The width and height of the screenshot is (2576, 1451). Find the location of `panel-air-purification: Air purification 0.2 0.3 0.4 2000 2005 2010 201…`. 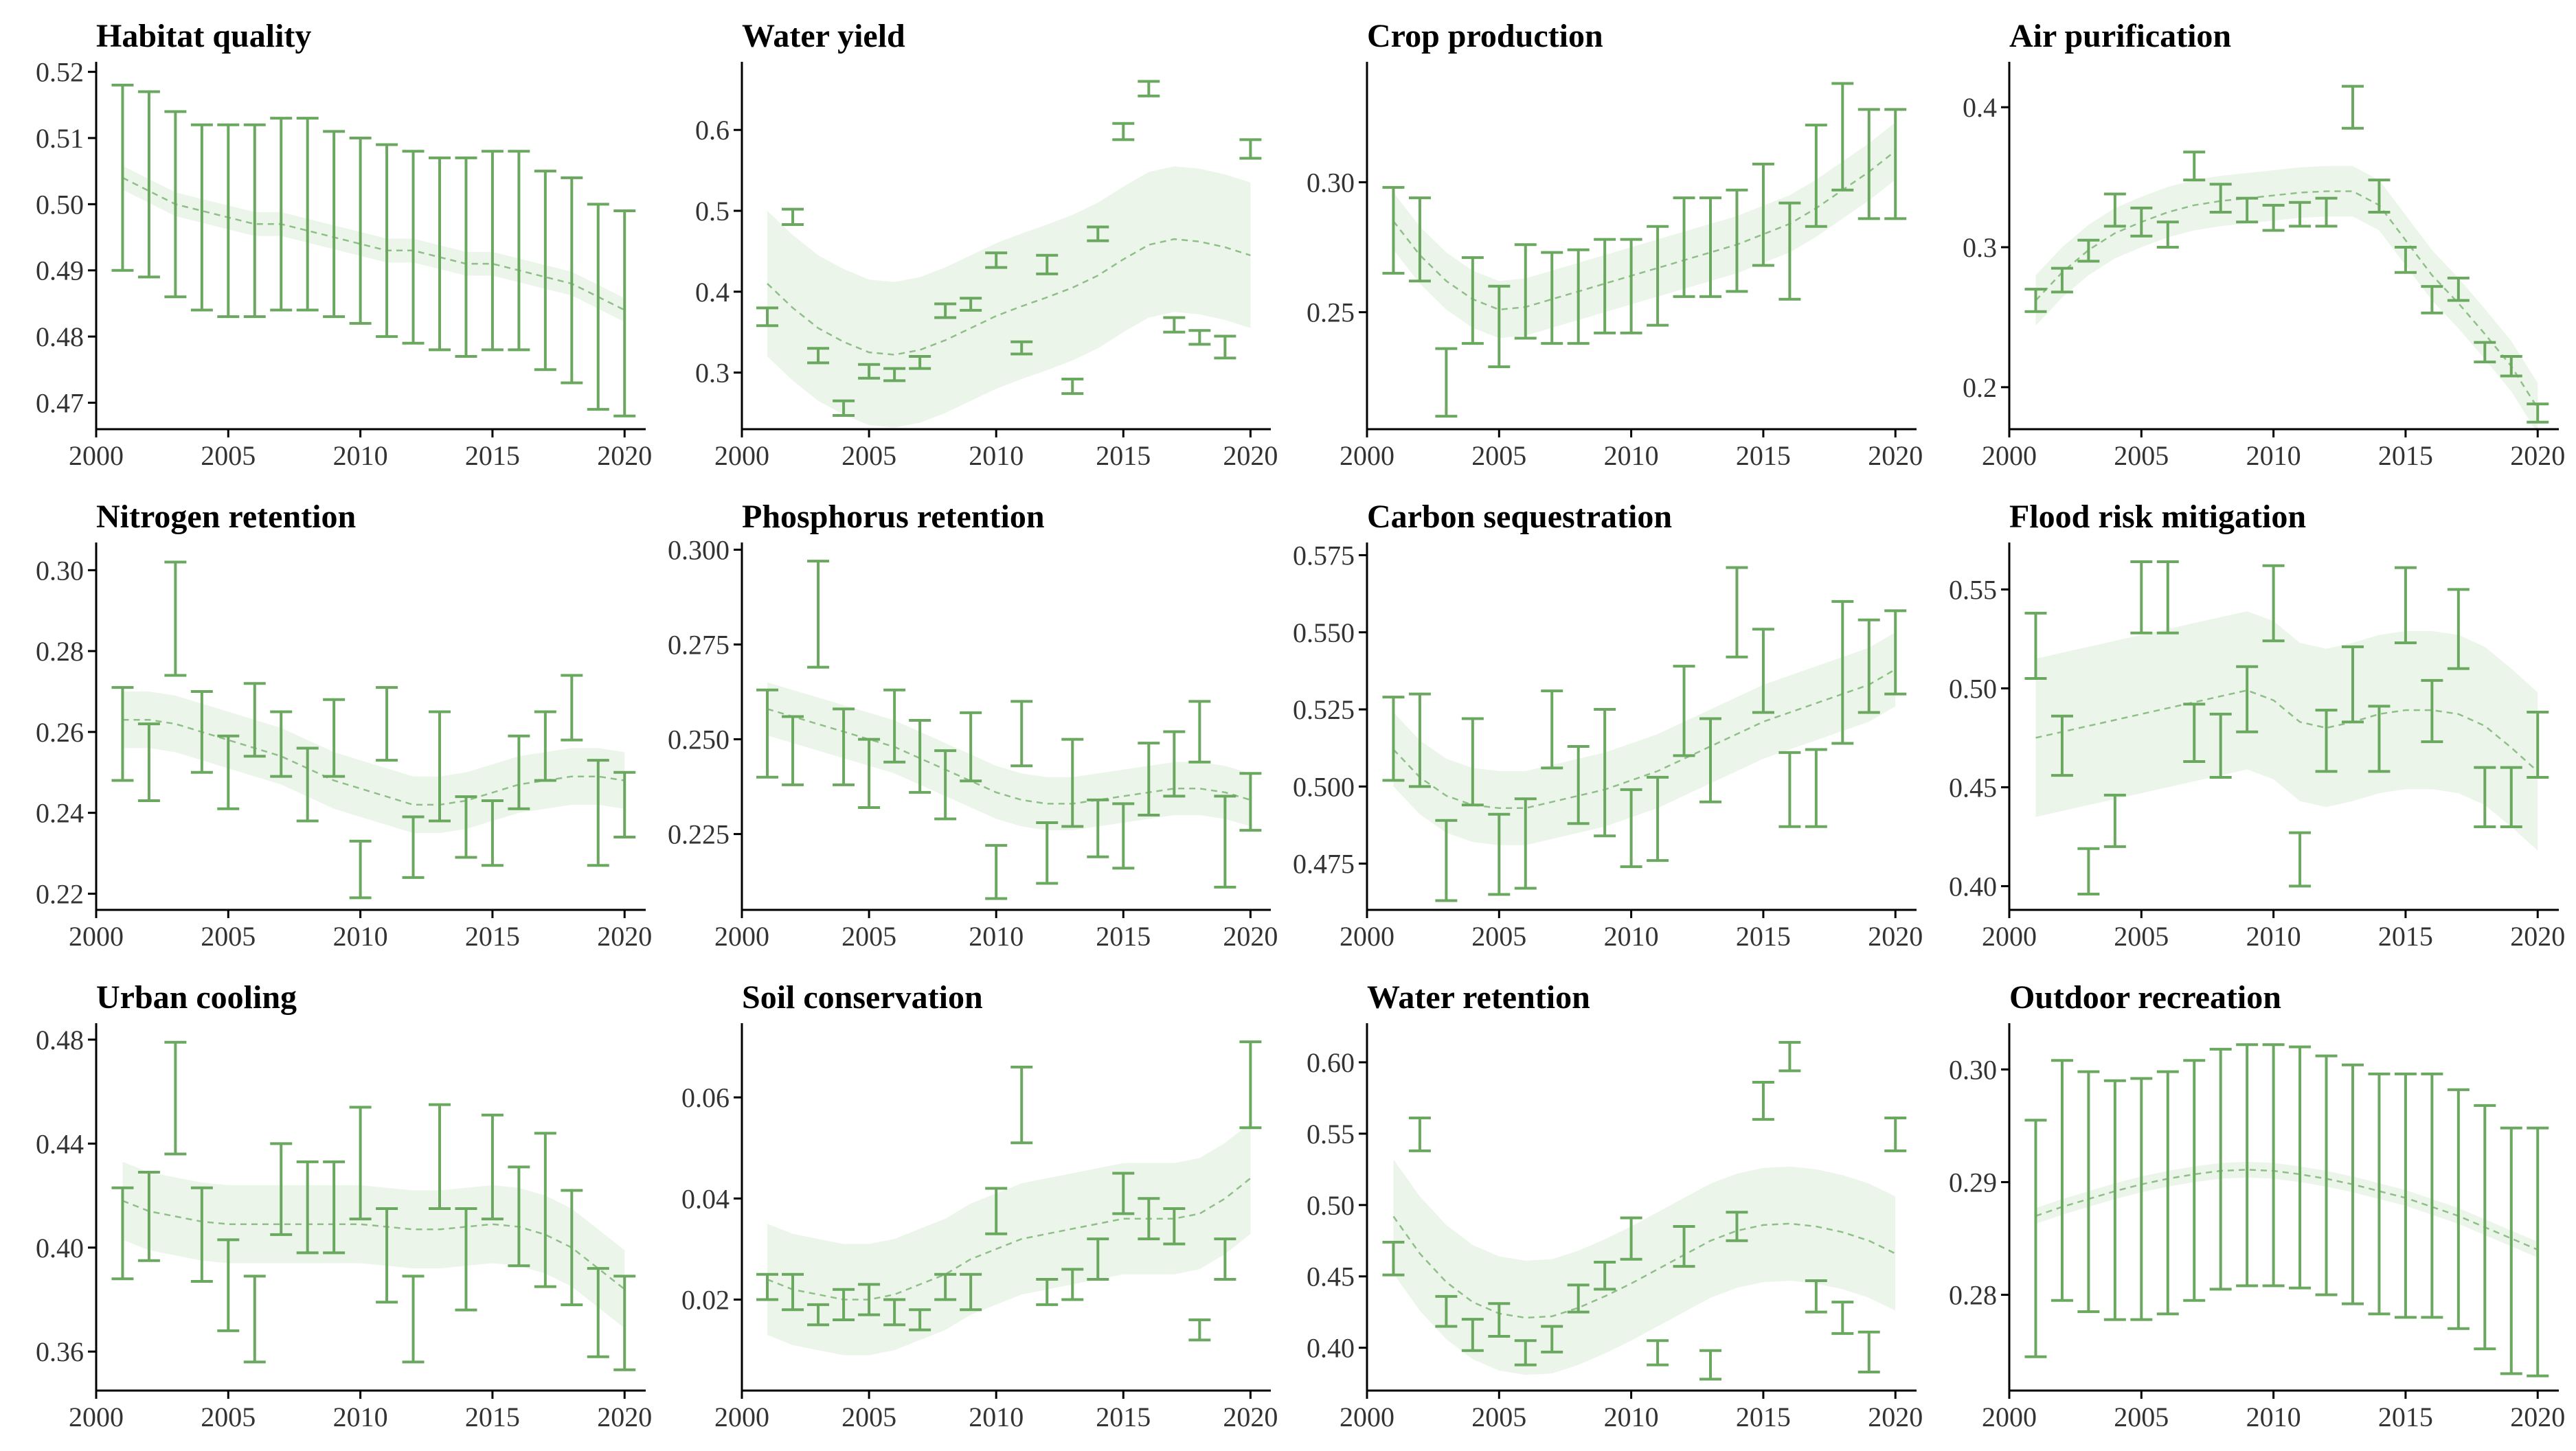

panel-air-purification: Air purification 0.2 0.3 0.4 2000 2005 2010 201… is located at coordinates (2264, 245).